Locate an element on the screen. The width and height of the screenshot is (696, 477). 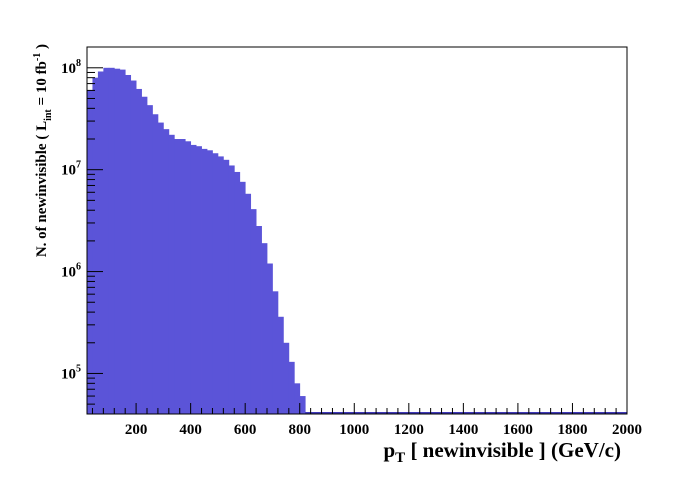
x-tick-label: 600 is located at coordinates (245, 430).